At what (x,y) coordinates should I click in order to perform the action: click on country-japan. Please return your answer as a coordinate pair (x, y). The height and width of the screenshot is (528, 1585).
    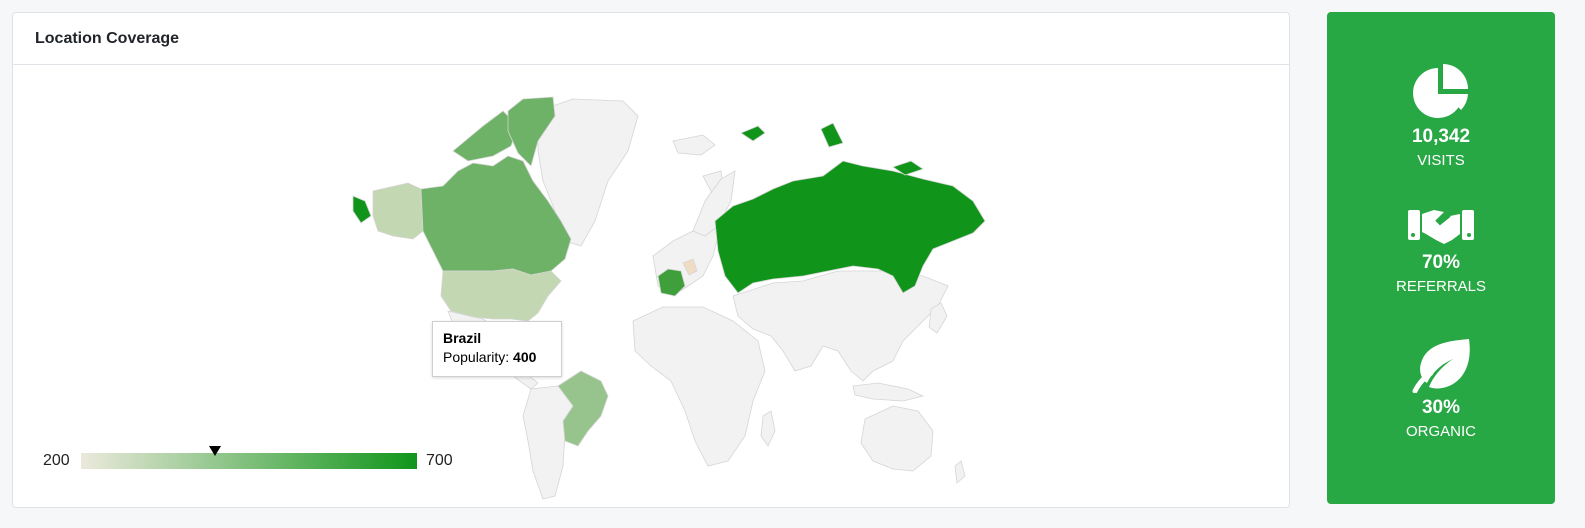
    Looking at the image, I should click on (938, 318).